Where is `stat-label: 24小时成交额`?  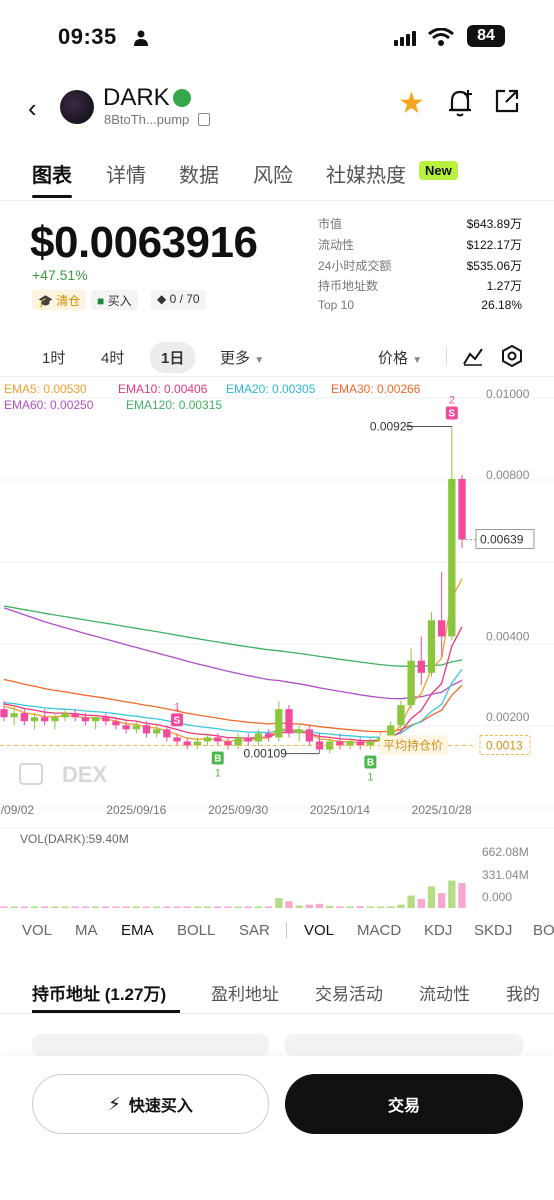
stat-label: 24小时成交额 is located at coordinates (355, 266).